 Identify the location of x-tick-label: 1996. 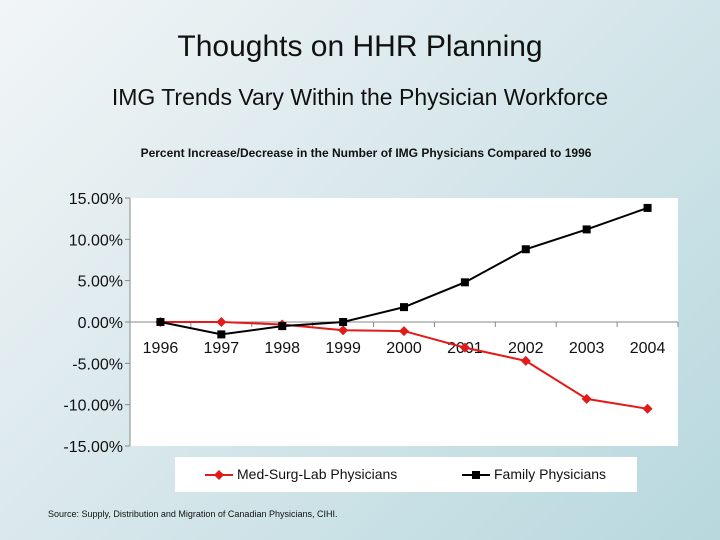
(161, 348).